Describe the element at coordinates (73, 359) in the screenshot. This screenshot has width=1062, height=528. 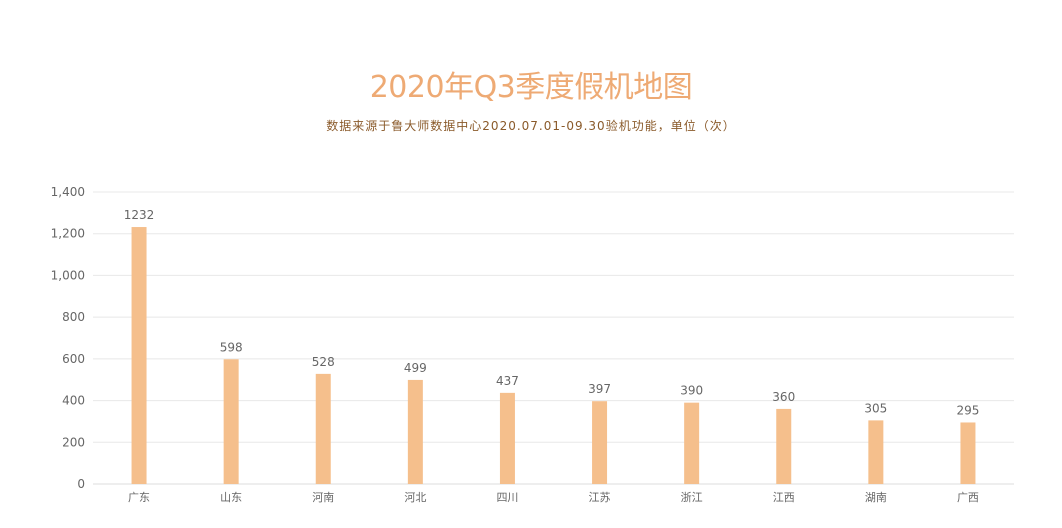
I see `y-tick-label: 600` at that location.